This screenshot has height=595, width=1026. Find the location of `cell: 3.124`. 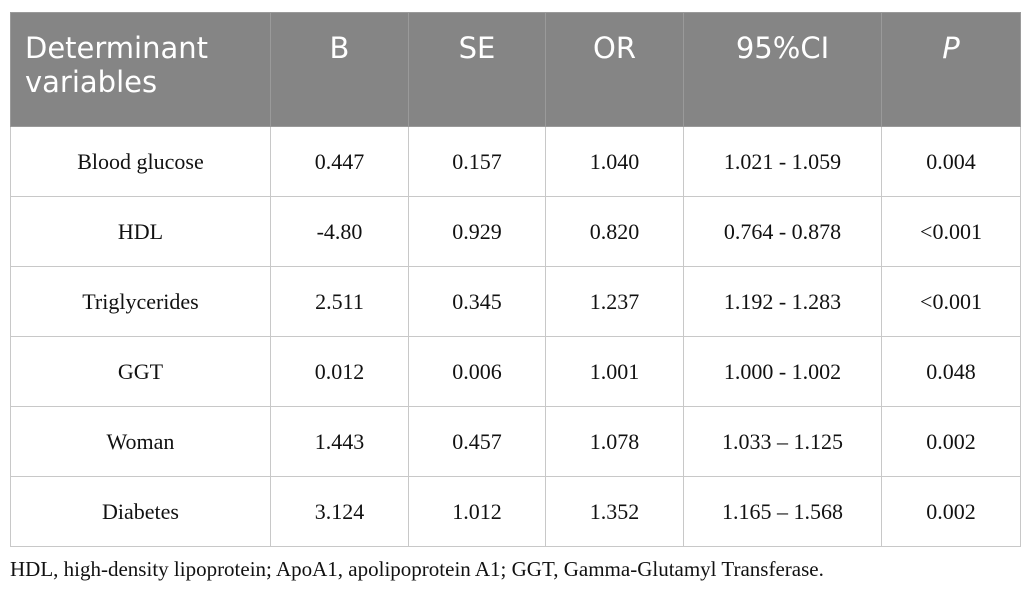

cell: 3.124 is located at coordinates (339, 511).